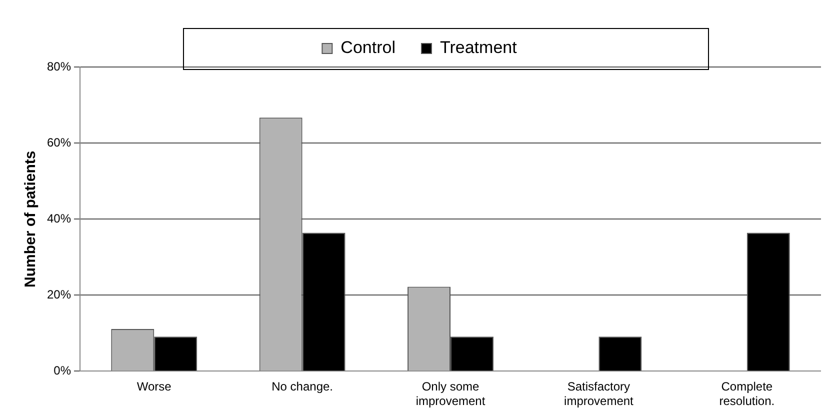  Describe the element at coordinates (59, 294) in the screenshot. I see `y-tick-label: 20%` at that location.